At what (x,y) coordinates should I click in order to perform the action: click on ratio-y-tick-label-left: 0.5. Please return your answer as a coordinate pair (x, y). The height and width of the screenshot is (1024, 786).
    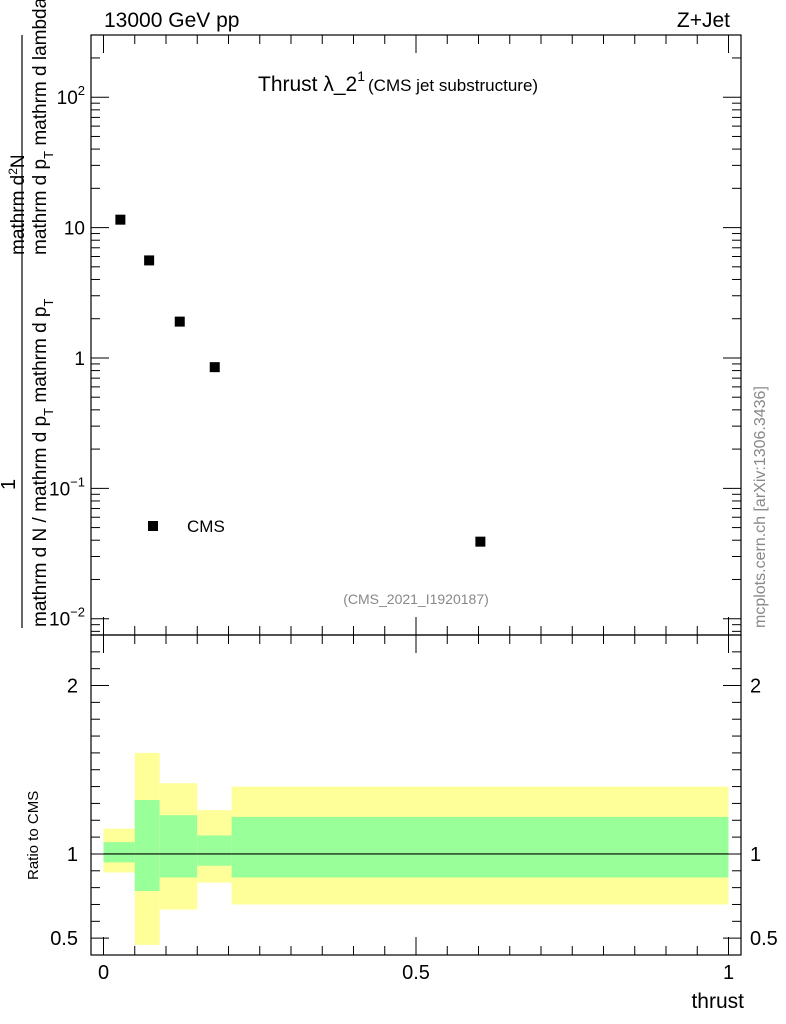
    Looking at the image, I should click on (64, 939).